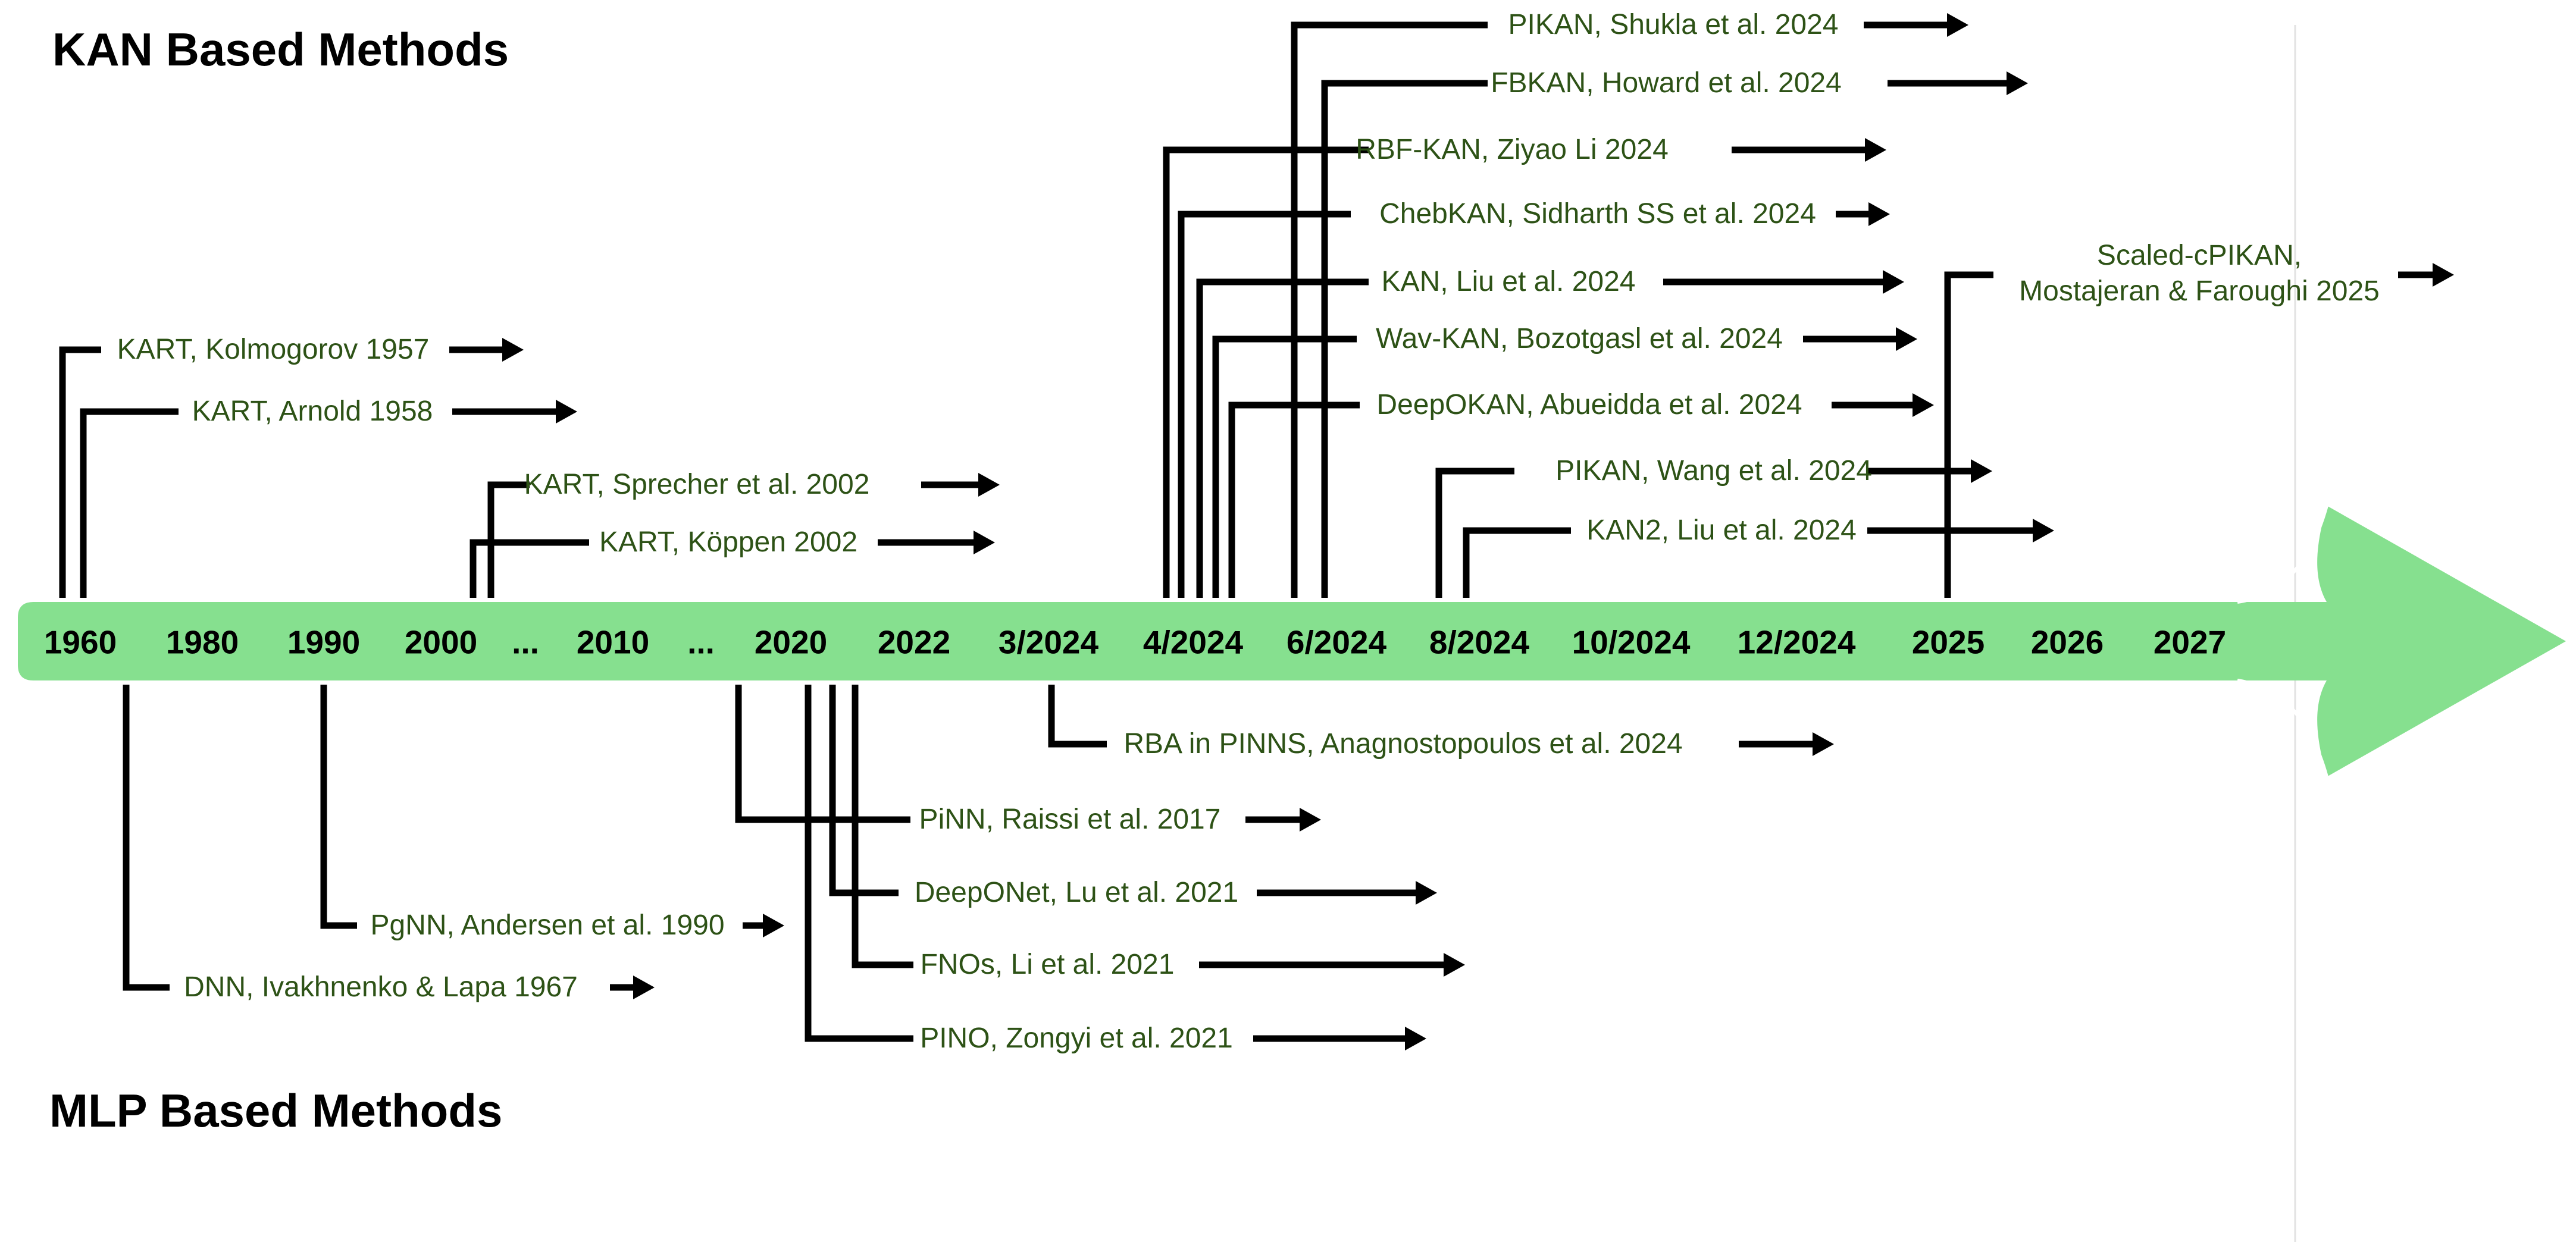 Image resolution: width=2576 pixels, height=1242 pixels. Describe the element at coordinates (1957, 25) in the screenshot. I see `arrow-pikan-shukla-head` at that location.